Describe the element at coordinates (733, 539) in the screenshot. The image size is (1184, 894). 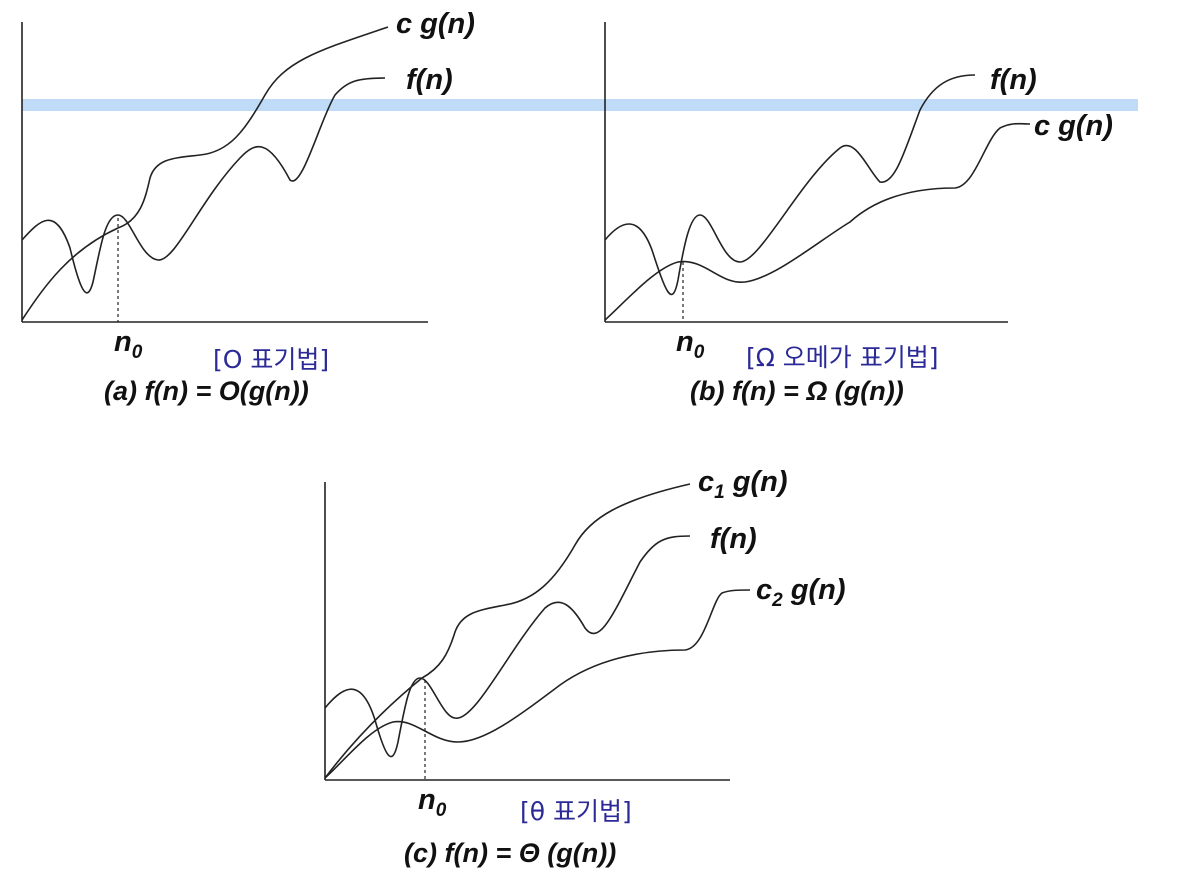
I see `panel-c-f-label: f(n)` at that location.